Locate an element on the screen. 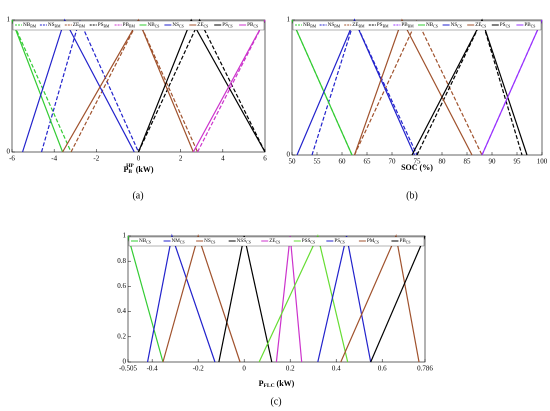 This screenshot has height=411, width=550. x-tick-label: -0.2 is located at coordinates (199, 369).